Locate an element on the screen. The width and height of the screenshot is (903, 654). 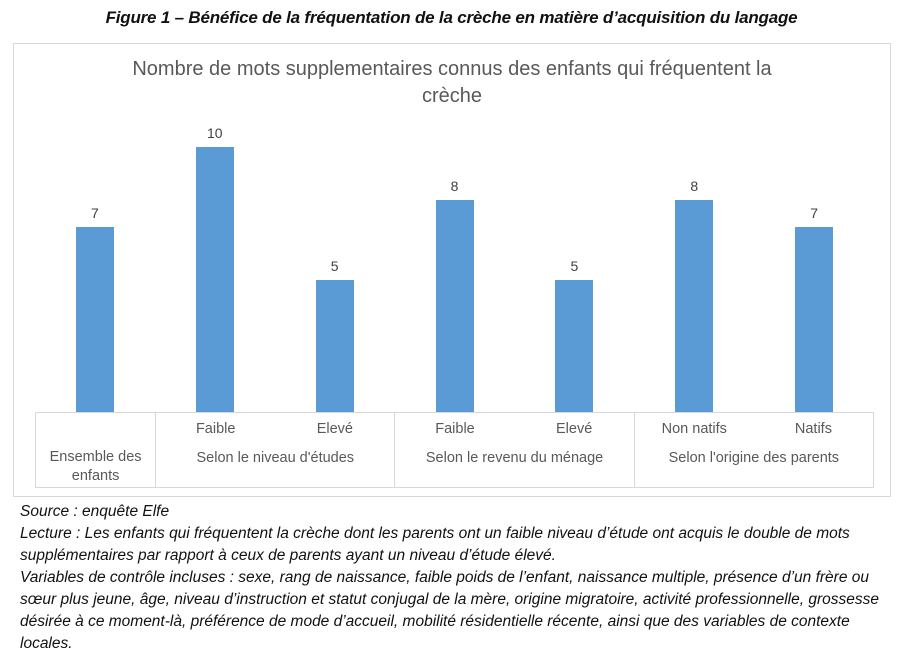
source-note: Source : enquête Elfe is located at coordinates (95, 511).